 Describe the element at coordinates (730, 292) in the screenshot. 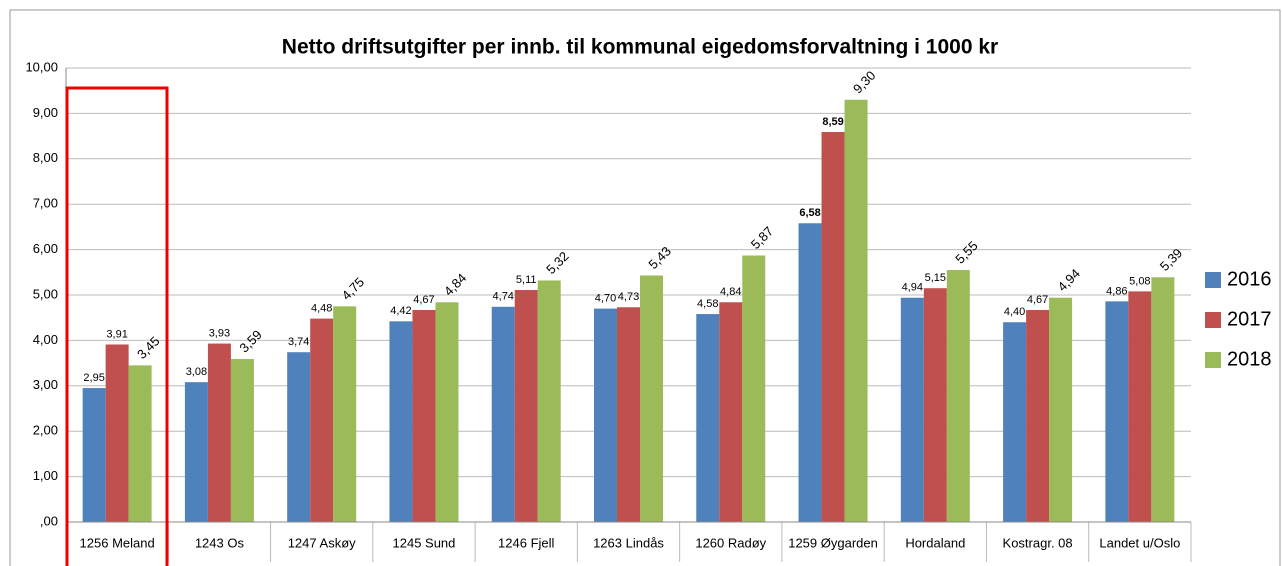

I see `value-label: 4,84` at that location.